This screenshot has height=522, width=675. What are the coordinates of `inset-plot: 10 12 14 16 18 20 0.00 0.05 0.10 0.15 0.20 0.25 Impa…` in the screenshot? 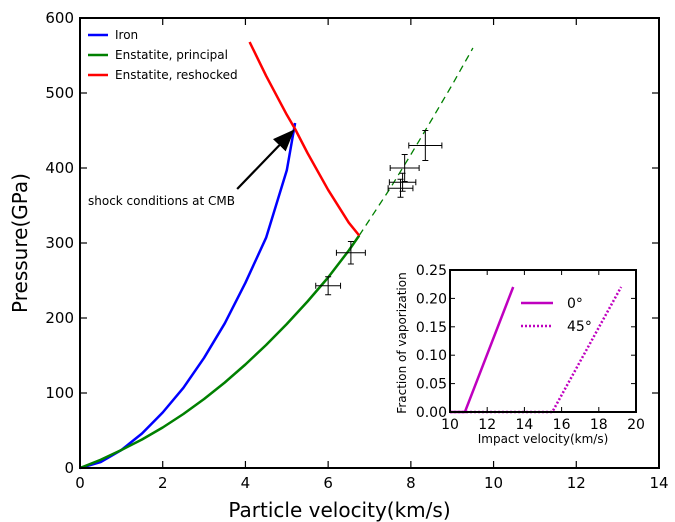 It's located at (522, 354).